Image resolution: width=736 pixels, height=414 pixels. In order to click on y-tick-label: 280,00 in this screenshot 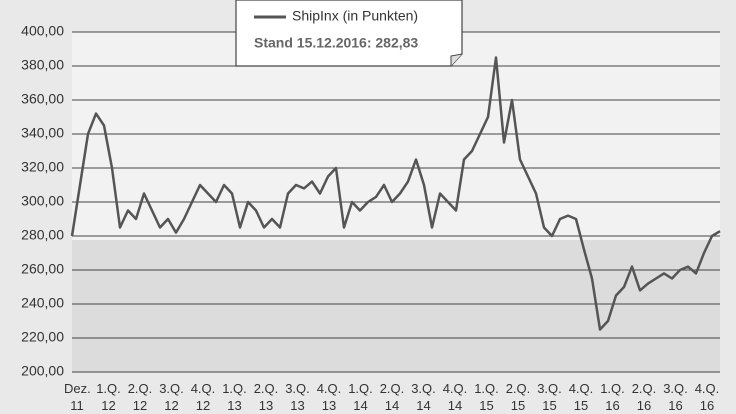, I will do `click(42, 235)`.